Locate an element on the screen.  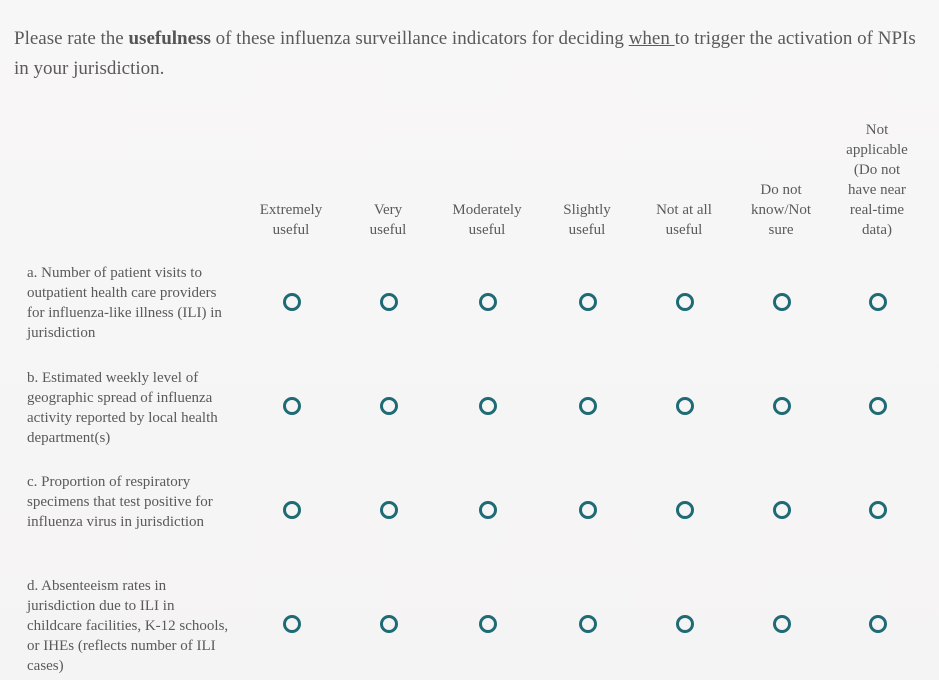
radio-a-not-at-all-useful is located at coordinates (685, 302).